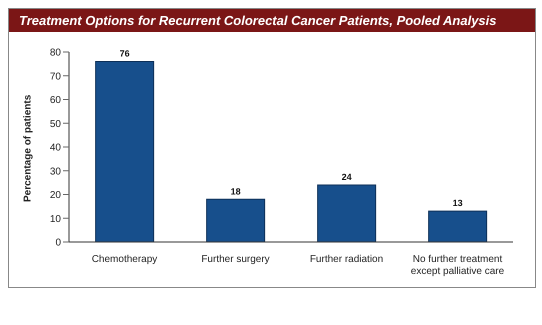 This screenshot has width=542, height=325. Describe the element at coordinates (56, 124) in the screenshot. I see `y-tick-label: 50` at that location.